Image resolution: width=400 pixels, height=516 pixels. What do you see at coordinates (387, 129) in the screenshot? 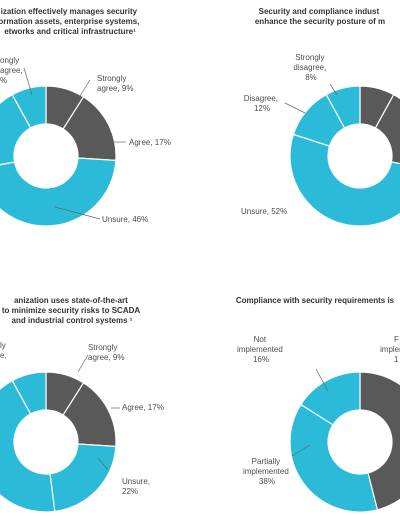
I see `chart-2-slice-agree` at bounding box center [387, 129].